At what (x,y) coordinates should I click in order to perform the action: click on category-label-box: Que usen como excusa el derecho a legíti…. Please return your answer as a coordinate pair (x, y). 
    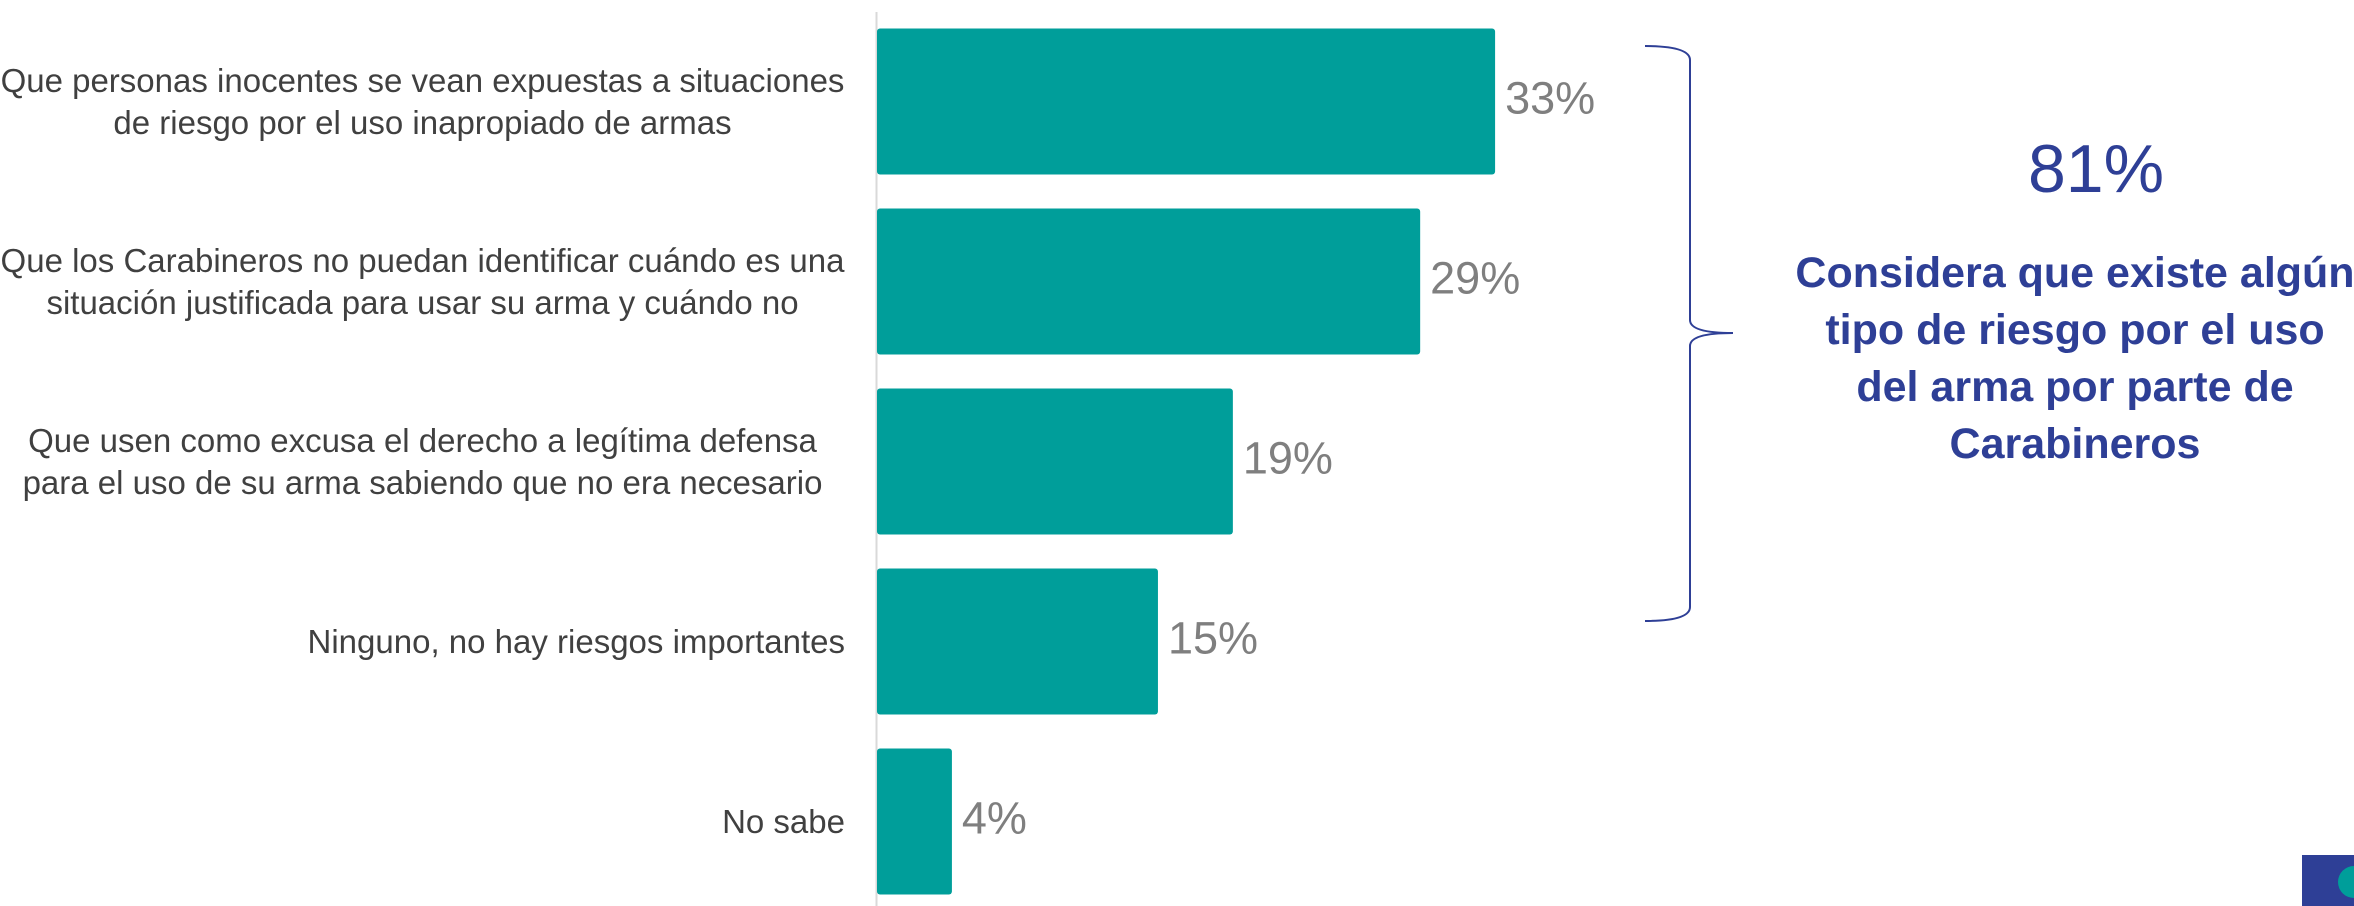
    Looking at the image, I should click on (422, 462).